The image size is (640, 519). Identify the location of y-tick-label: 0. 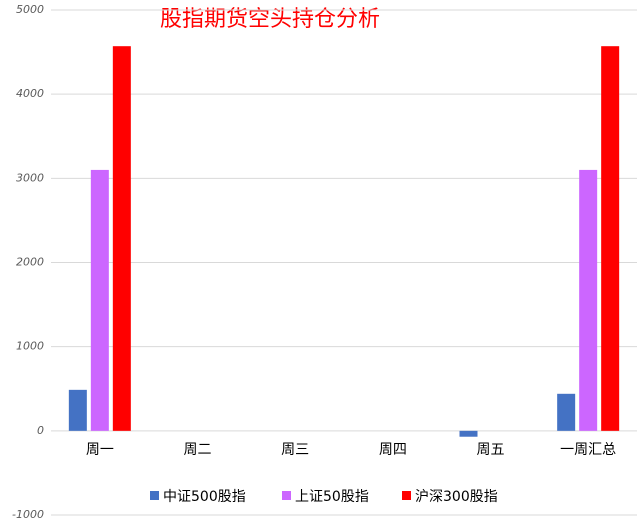
(40, 430).